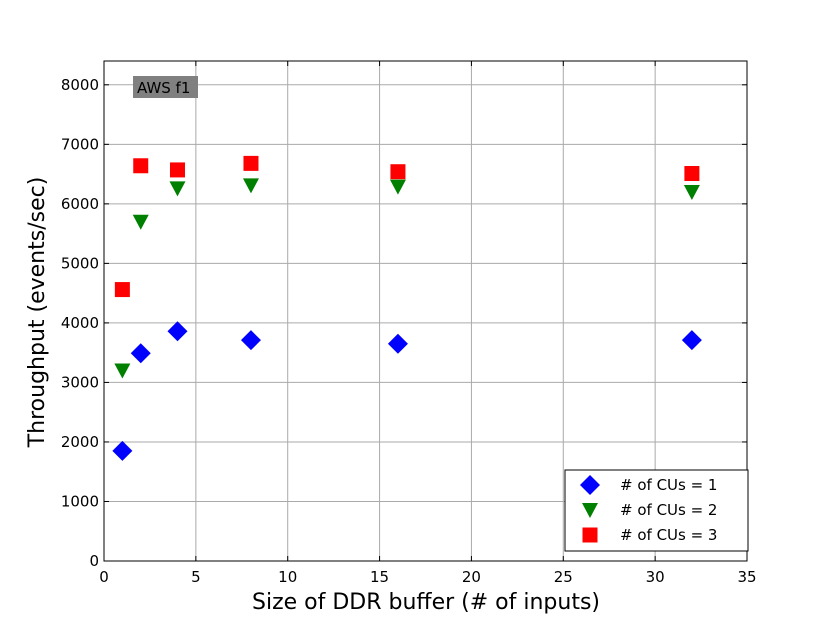 The width and height of the screenshot is (830, 623). Describe the element at coordinates (104, 577) in the screenshot. I see `x-tick-label: 0` at that location.